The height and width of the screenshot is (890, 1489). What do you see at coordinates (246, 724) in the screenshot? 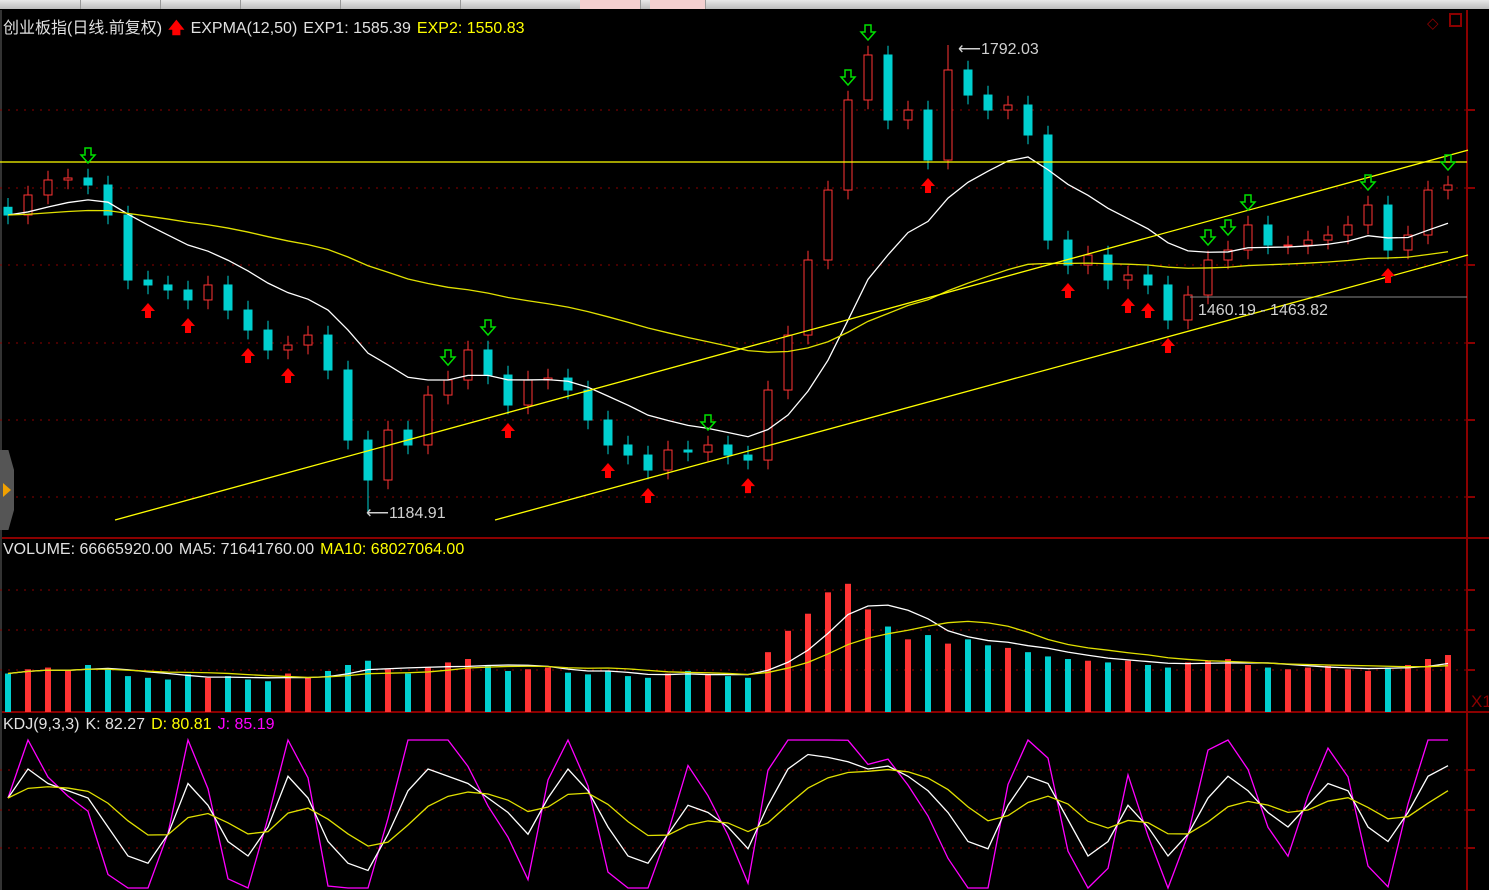
I see `j-value: J: 85.19` at bounding box center [246, 724].